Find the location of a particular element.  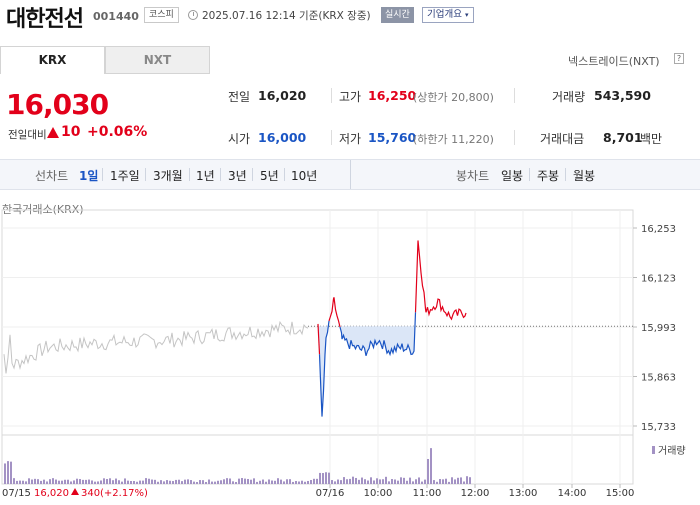

period-1w: 1주일 is located at coordinates (125, 176).